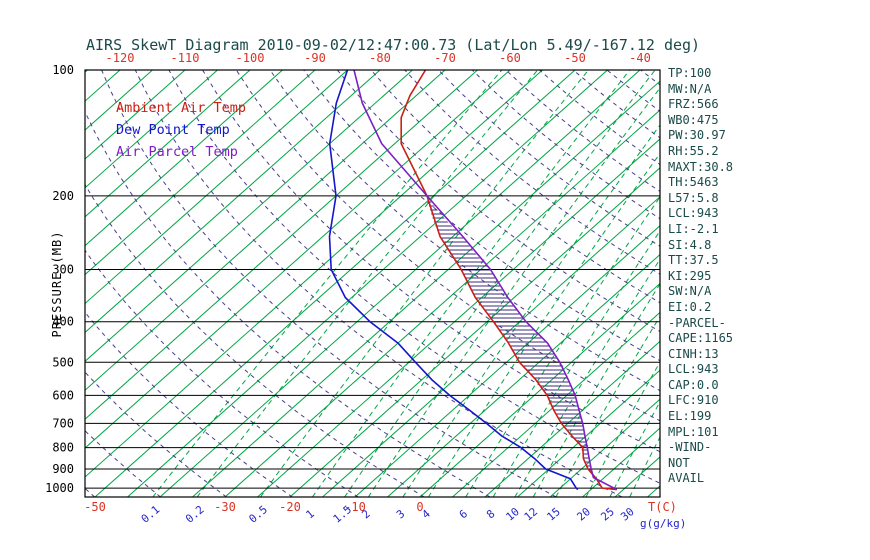 This screenshot has height=560, width=870. What do you see at coordinates (250, 58) in the screenshot?
I see `top-temp-tick-label: -100` at bounding box center [250, 58].